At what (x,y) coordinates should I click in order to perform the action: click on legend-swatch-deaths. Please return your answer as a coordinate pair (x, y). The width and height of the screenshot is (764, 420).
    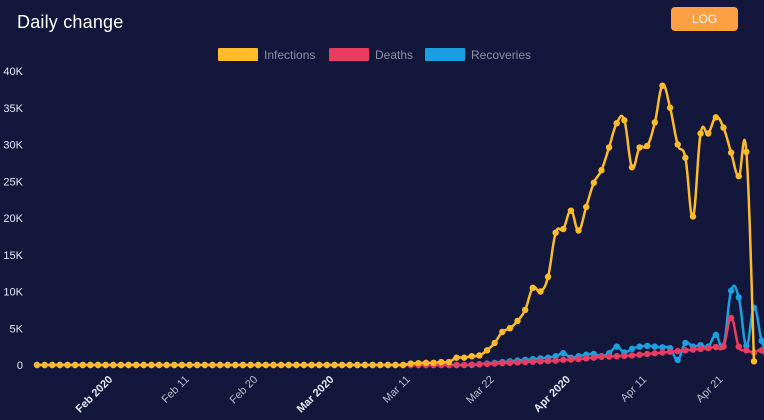
    Looking at the image, I should click on (349, 54).